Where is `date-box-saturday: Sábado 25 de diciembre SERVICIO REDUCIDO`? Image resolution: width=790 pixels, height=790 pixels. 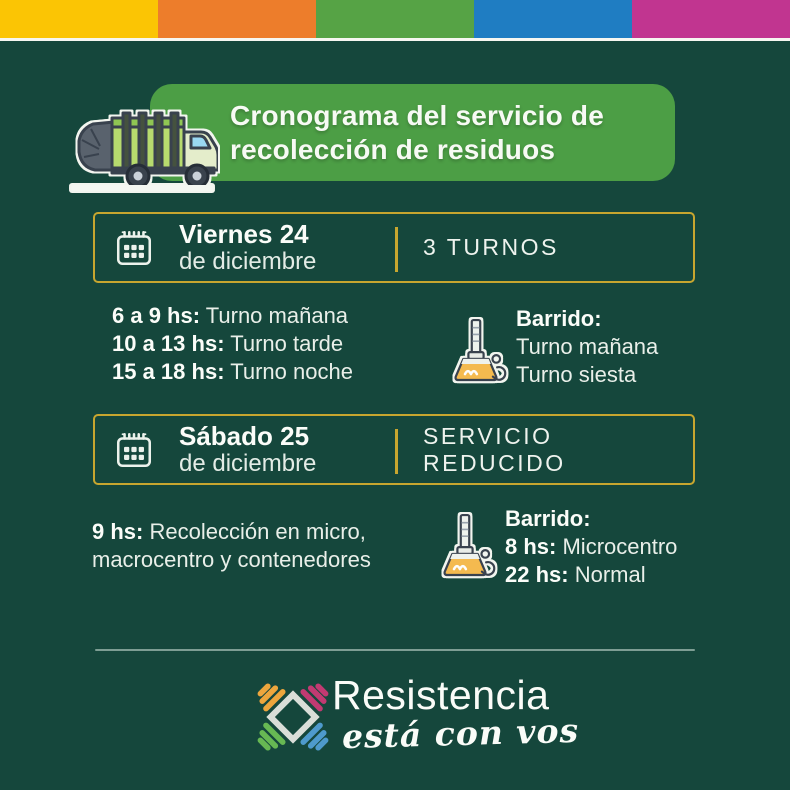 date-box-saturday: Sábado 25 de diciembre SERVICIO REDUCIDO is located at coordinates (394, 449).